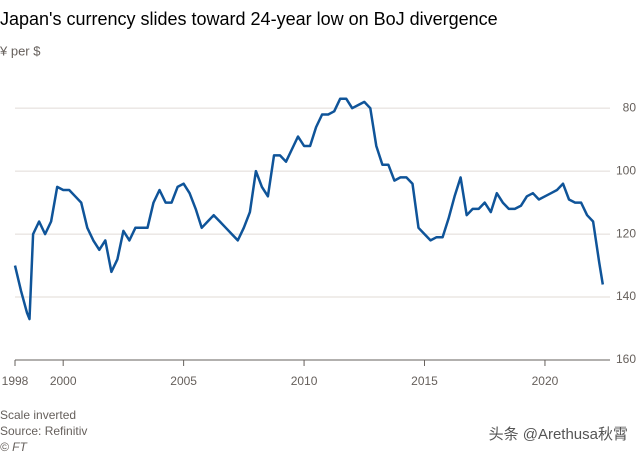 This screenshot has height=457, width=640. Describe the element at coordinates (63, 381) in the screenshot. I see `x-tick-label: 2000` at that location.